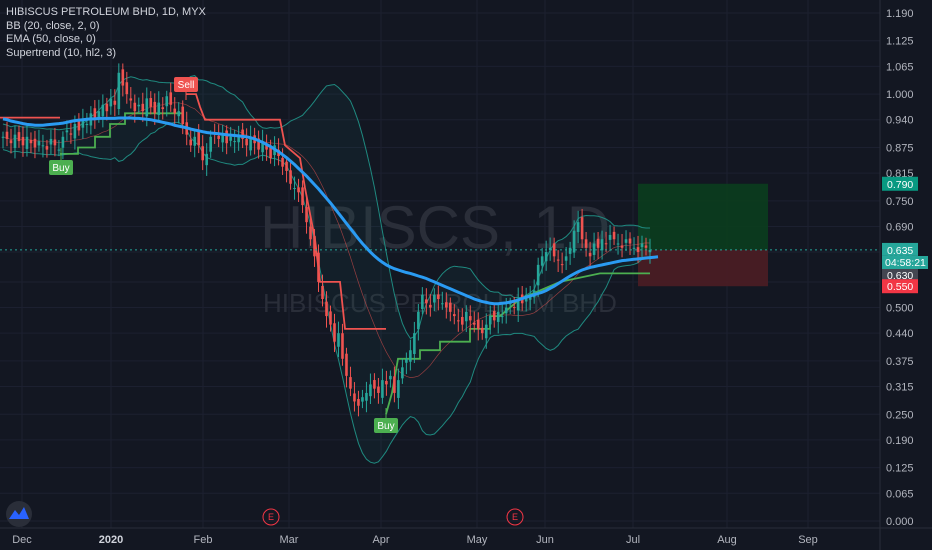 This screenshot has height=550, width=932. Describe the element at coordinates (900, 388) in the screenshot. I see `price-tick-label: 0.315` at that location.